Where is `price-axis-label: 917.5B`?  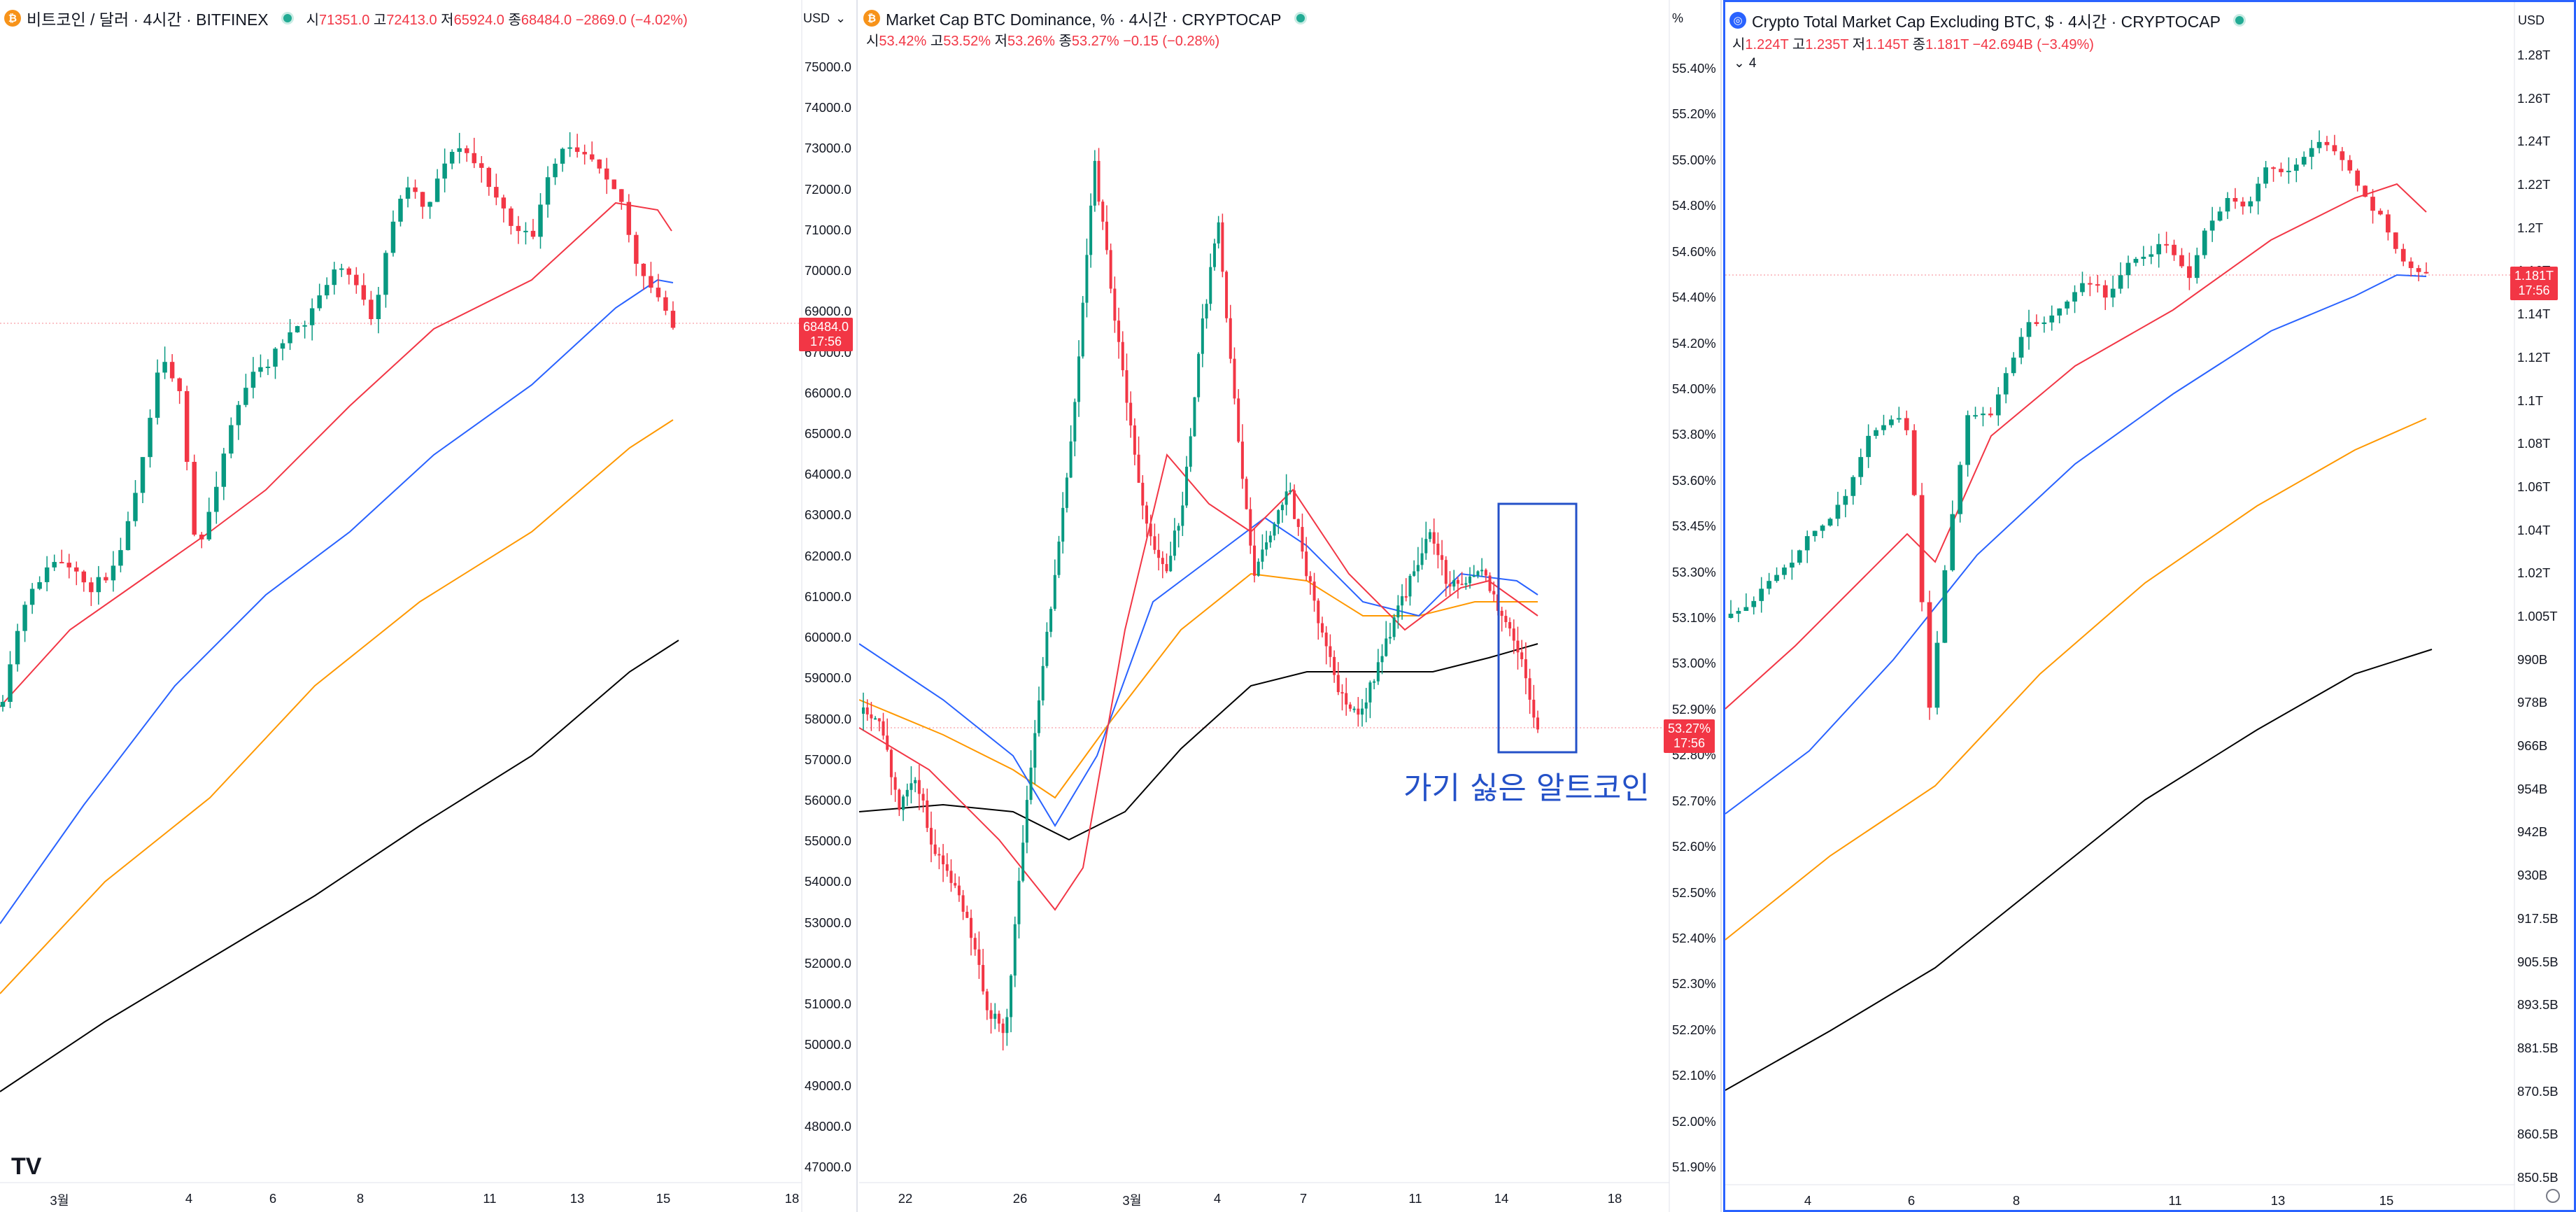
price-axis-label: 917.5B is located at coordinates (2538, 918).